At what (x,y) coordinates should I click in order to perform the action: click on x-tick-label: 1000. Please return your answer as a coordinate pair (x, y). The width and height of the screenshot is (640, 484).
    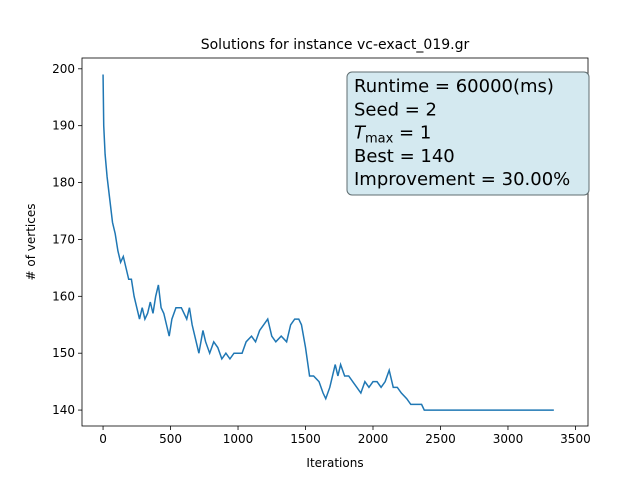
    Looking at the image, I should click on (238, 439).